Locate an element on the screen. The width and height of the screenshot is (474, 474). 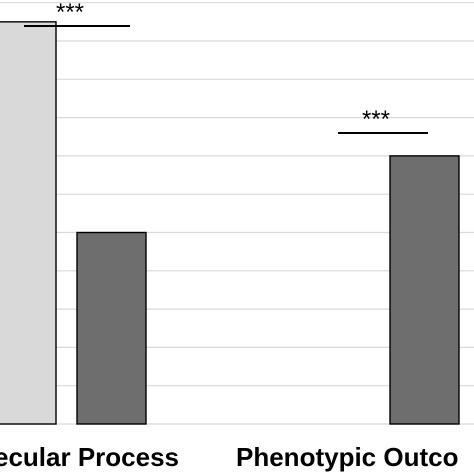
category-label: ecular Process is located at coordinates (89, 457).